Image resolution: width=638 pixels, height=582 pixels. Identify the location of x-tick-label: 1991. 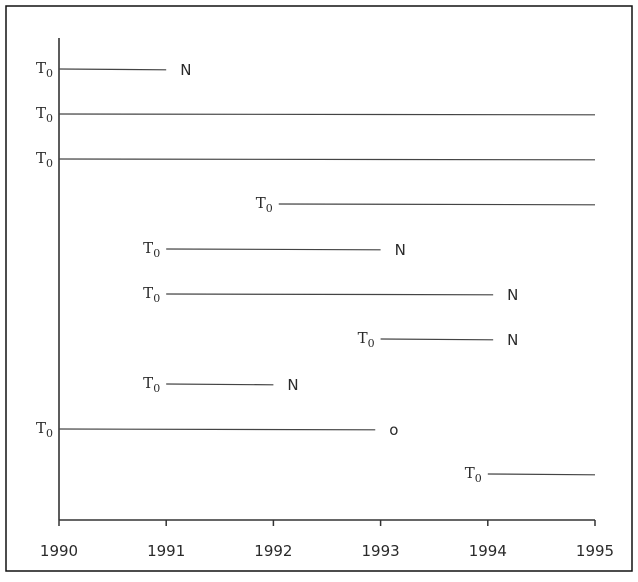
(166, 551).